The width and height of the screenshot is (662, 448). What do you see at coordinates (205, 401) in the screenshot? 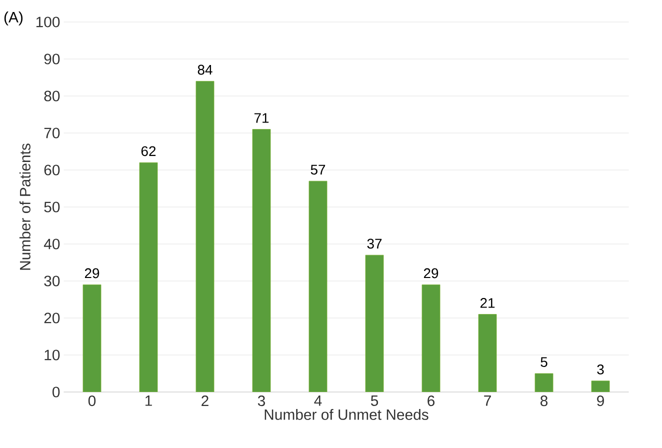
I see `x-tick-label: 2` at bounding box center [205, 401].